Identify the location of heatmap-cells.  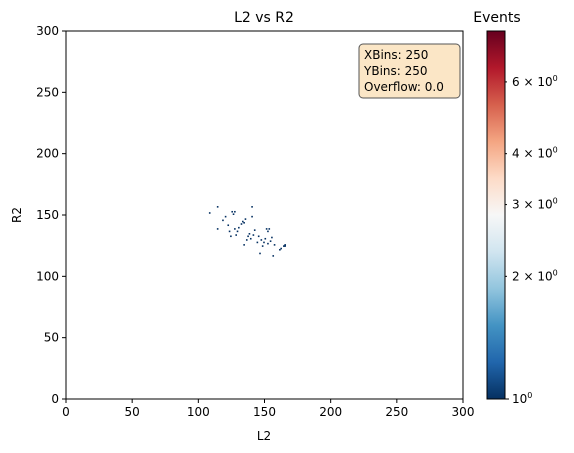
(247, 231).